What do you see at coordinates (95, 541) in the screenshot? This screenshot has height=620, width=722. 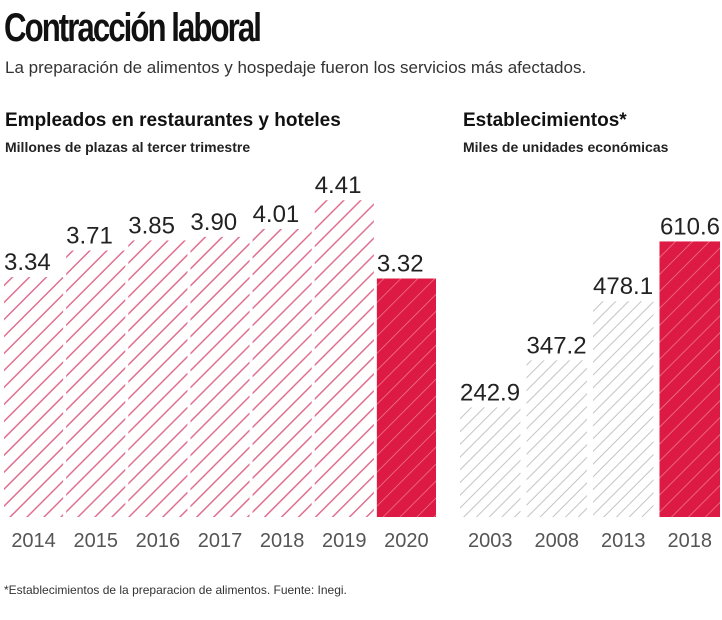 I see `employees-category-label: 2015` at bounding box center [95, 541].